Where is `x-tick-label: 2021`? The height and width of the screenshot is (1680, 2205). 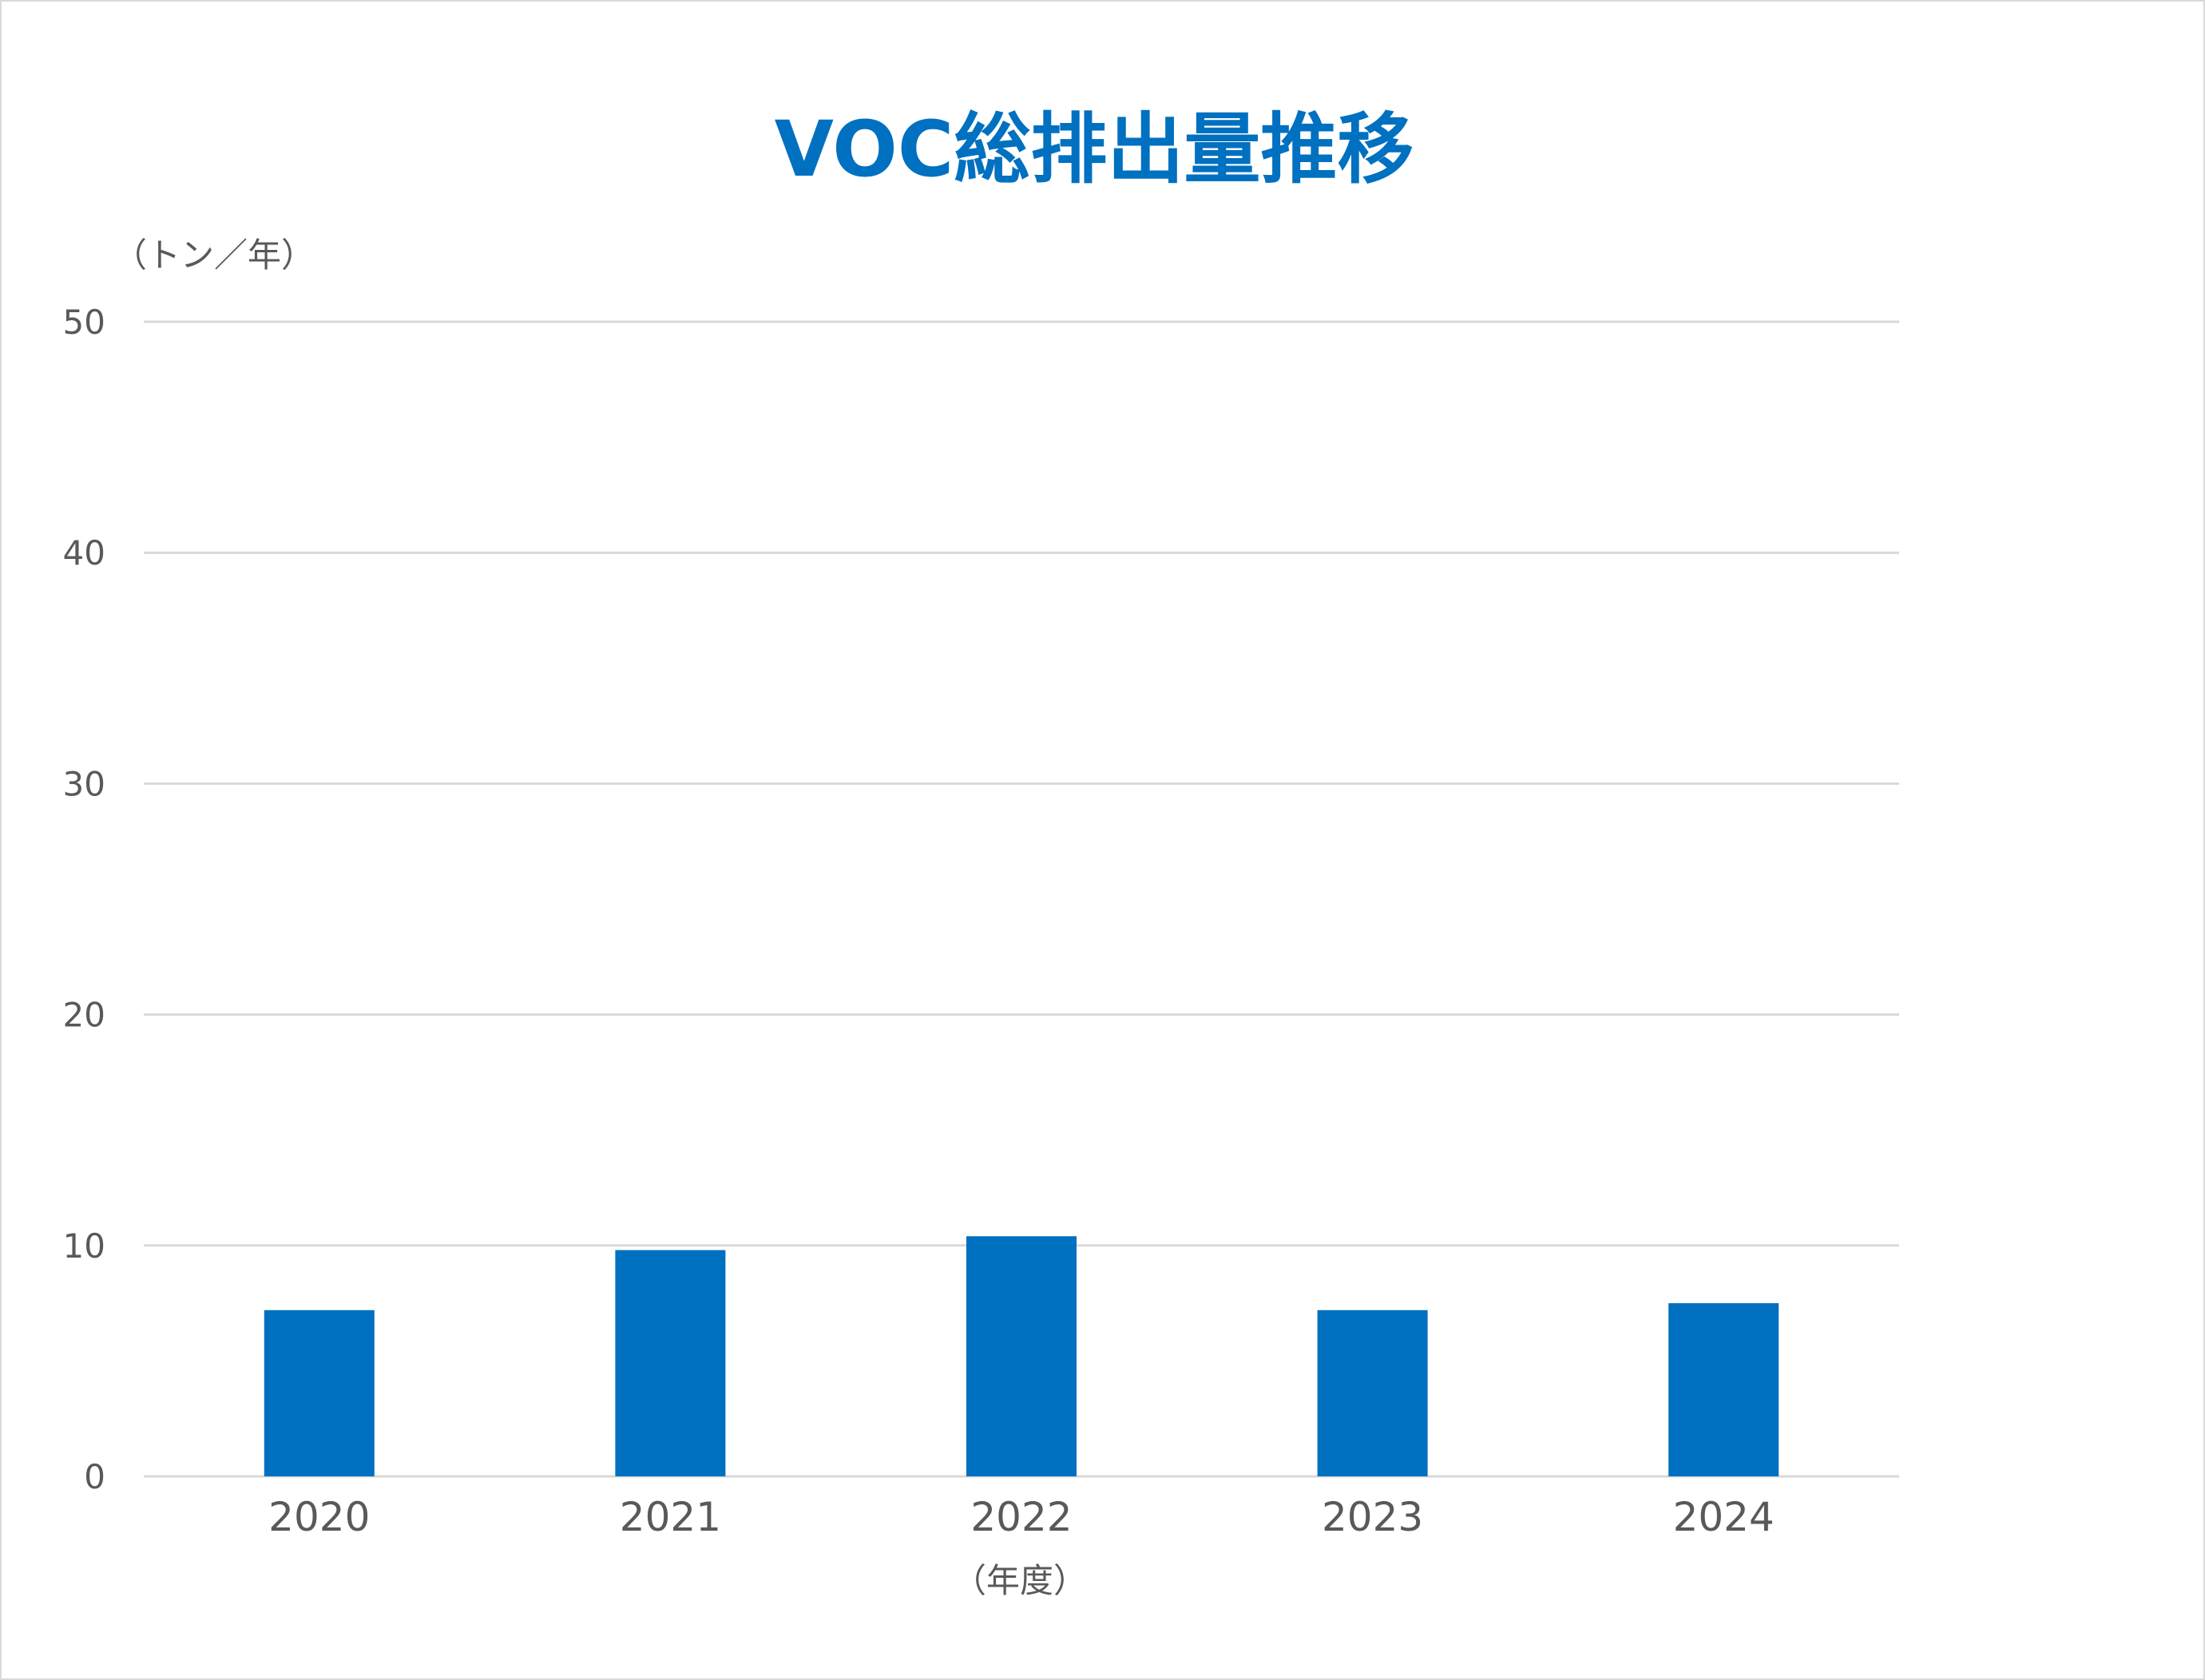
x-tick-label: 2021 is located at coordinates (670, 1517).